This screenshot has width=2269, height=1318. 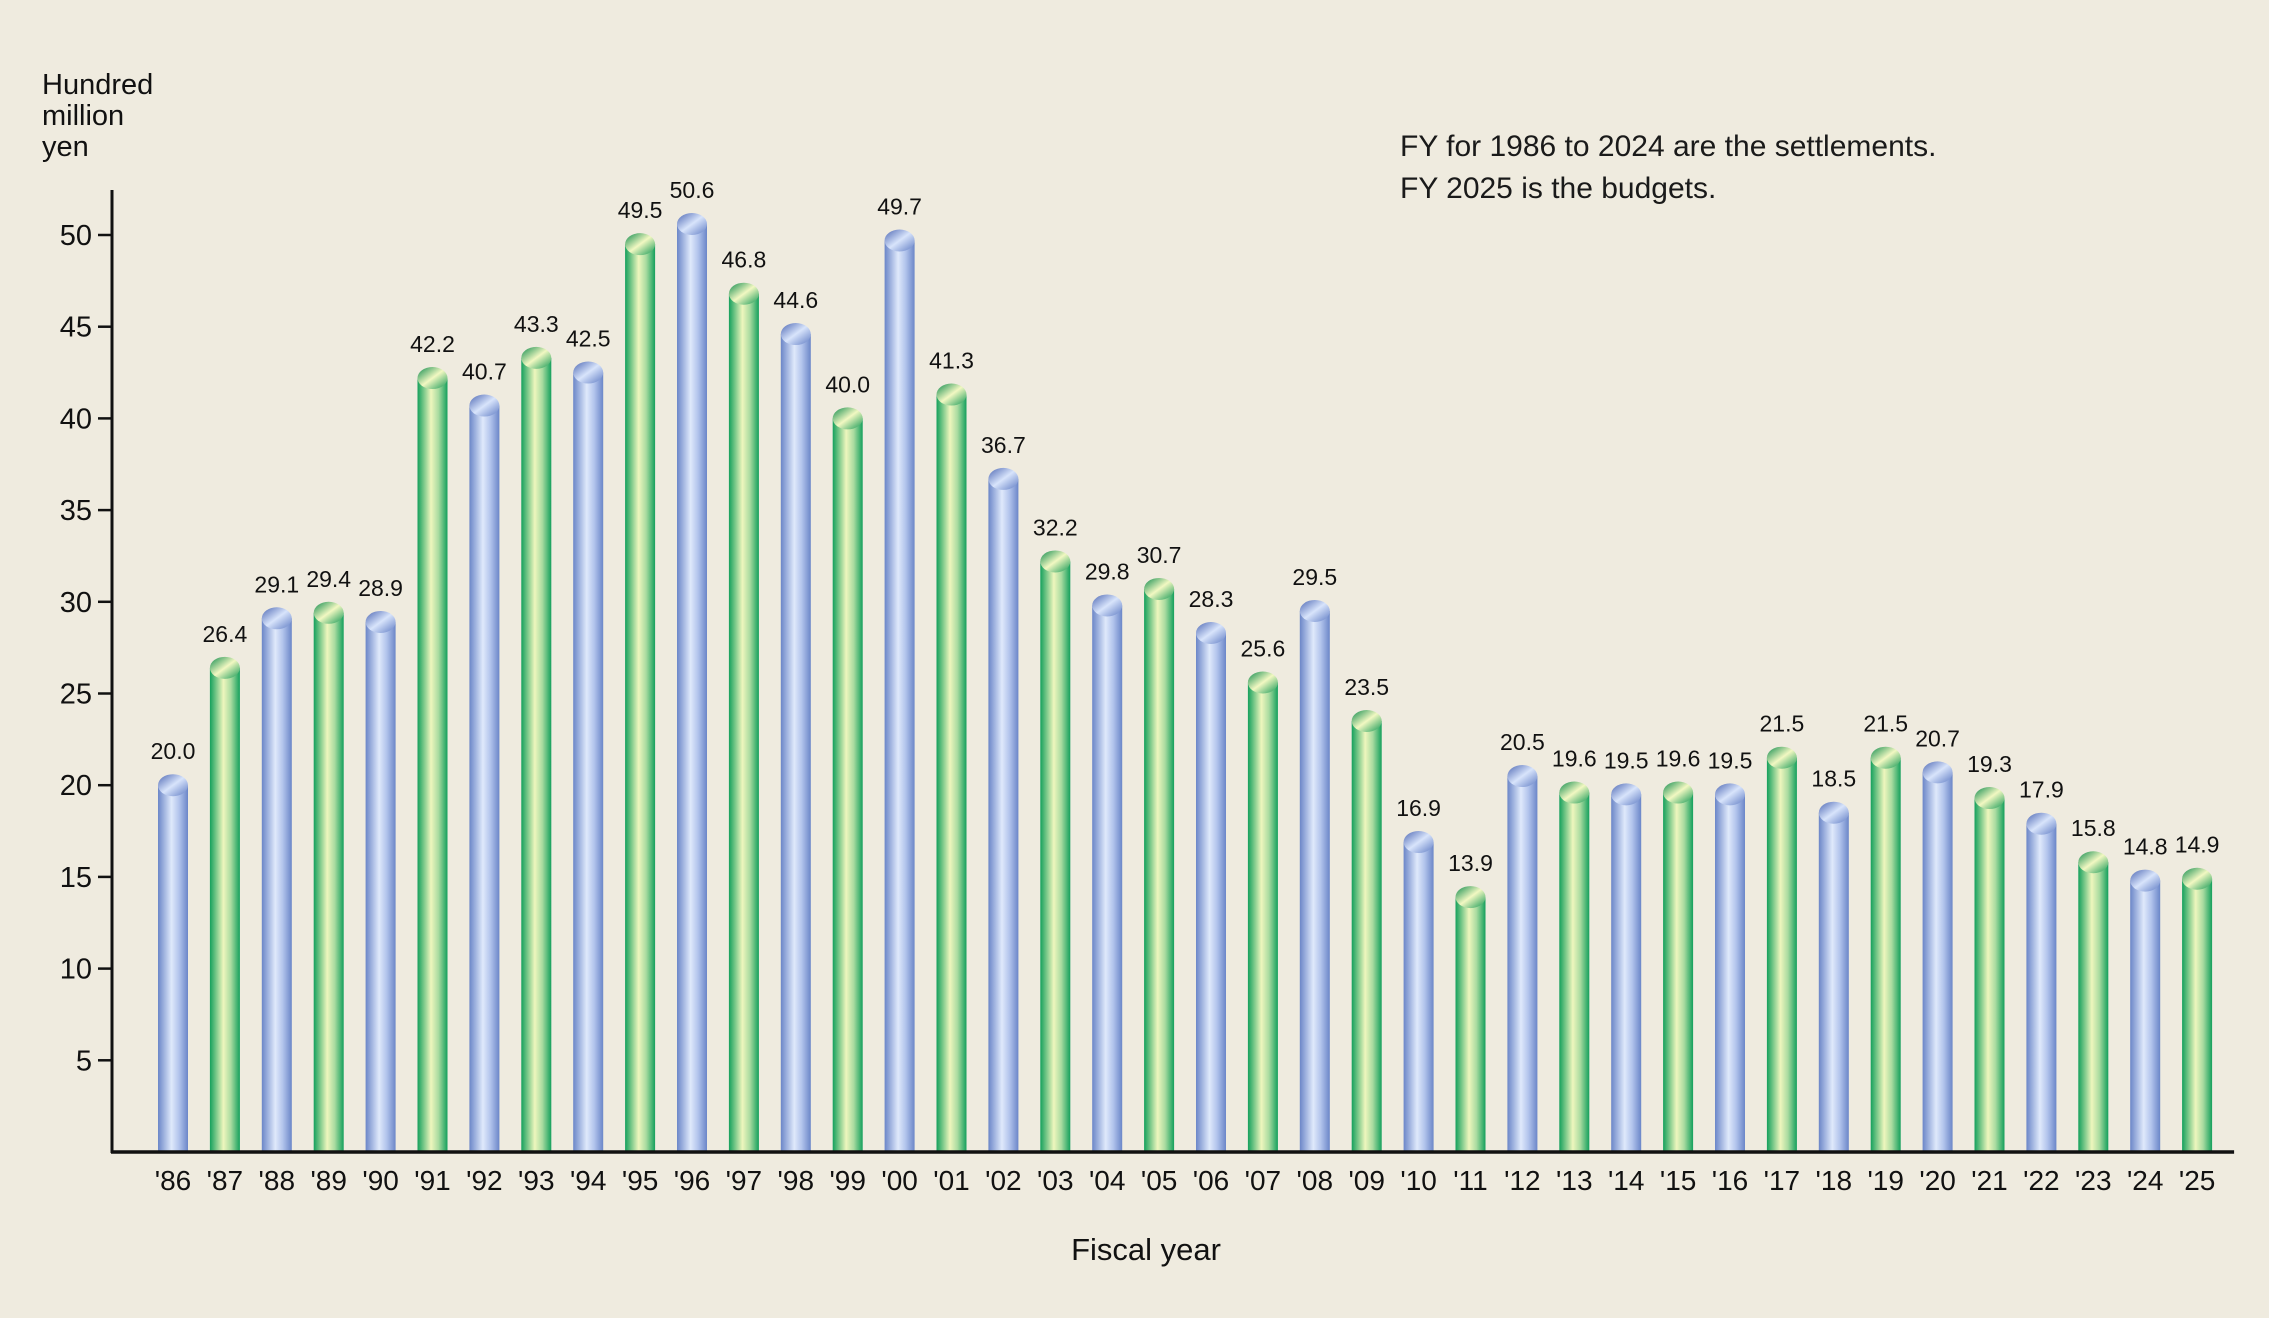 What do you see at coordinates (328, 579) in the screenshot?
I see `bar-value-label: 29.4` at bounding box center [328, 579].